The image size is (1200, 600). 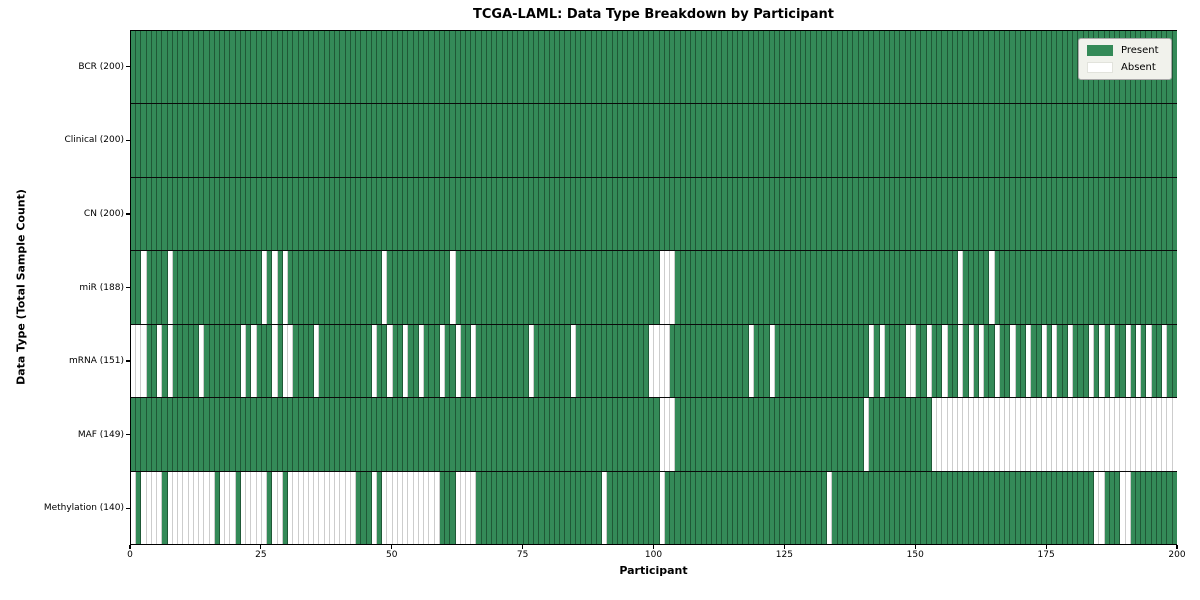 What do you see at coordinates (654, 435) in the screenshot?
I see `data-row` at bounding box center [654, 435].